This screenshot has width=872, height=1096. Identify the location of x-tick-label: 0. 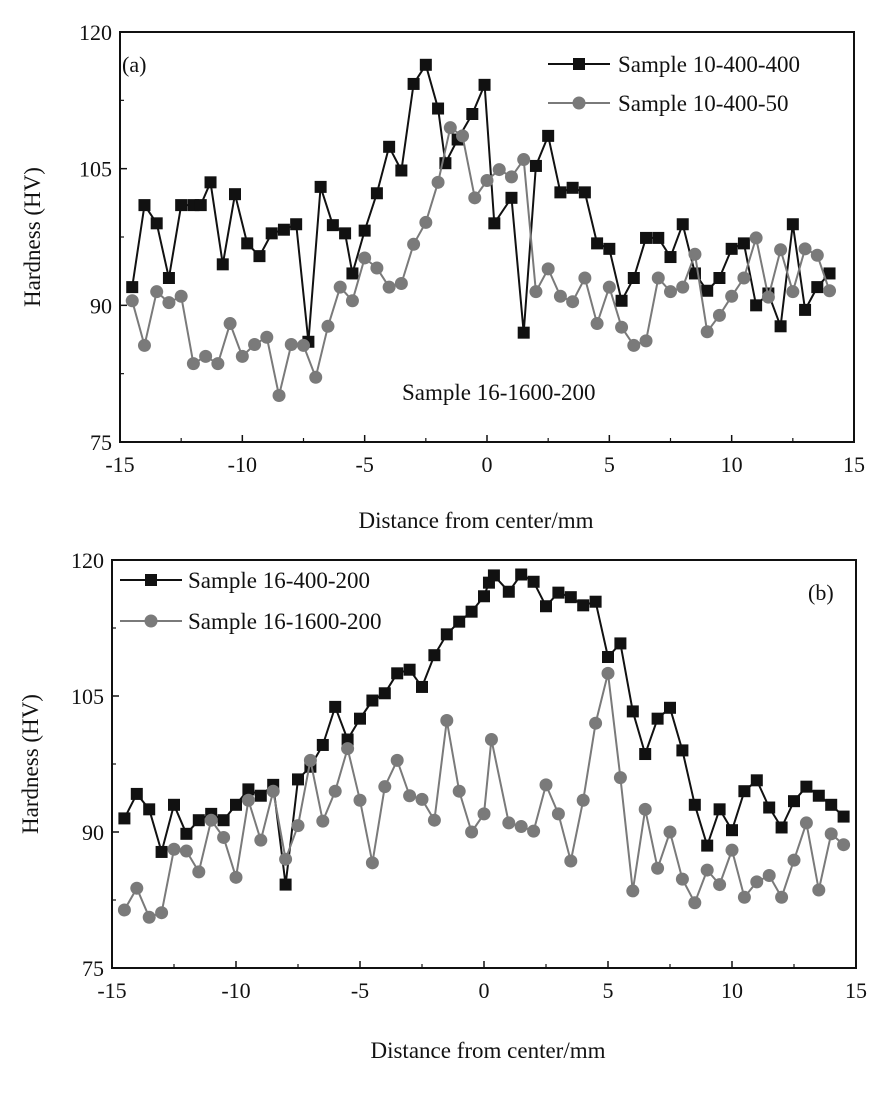
(487, 464).